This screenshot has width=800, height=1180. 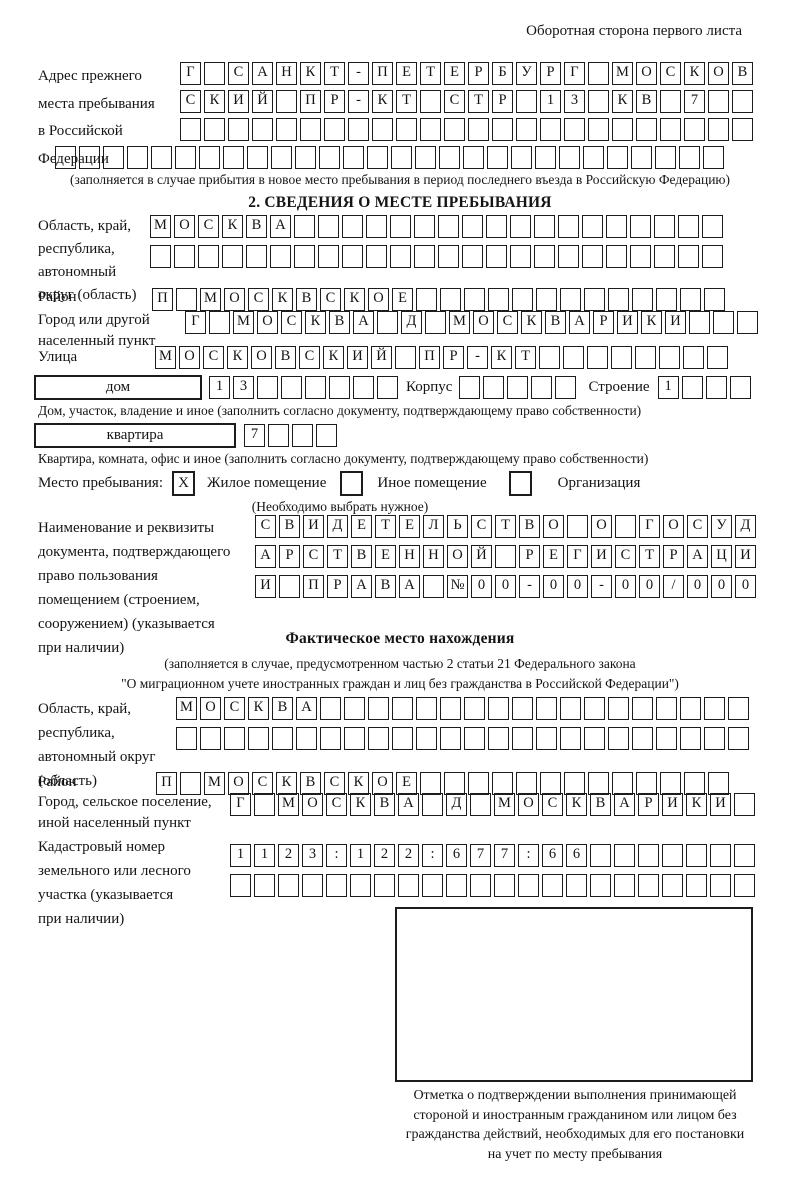 I want to click on char-cell: Л, so click(x=433, y=526).